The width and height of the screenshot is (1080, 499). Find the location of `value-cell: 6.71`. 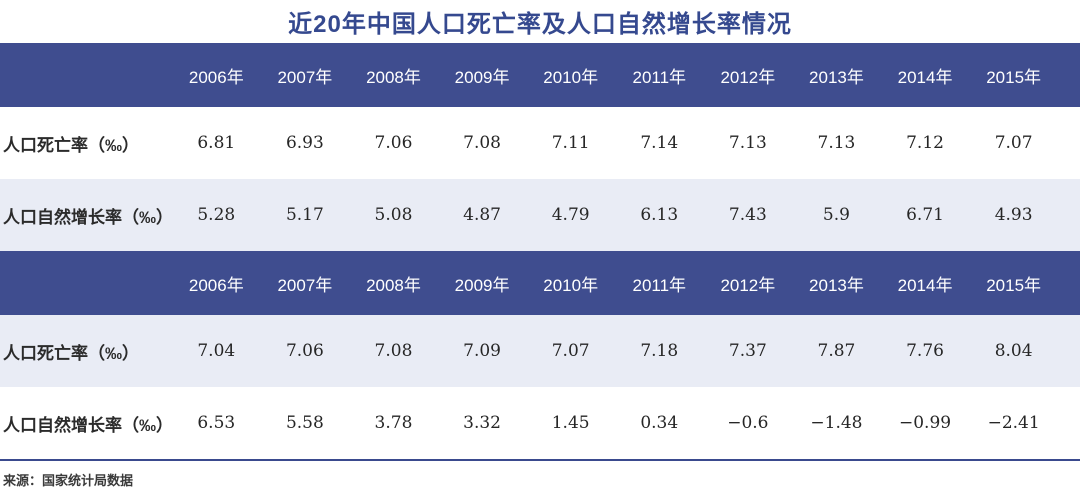

value-cell: 6.71 is located at coordinates (925, 215).